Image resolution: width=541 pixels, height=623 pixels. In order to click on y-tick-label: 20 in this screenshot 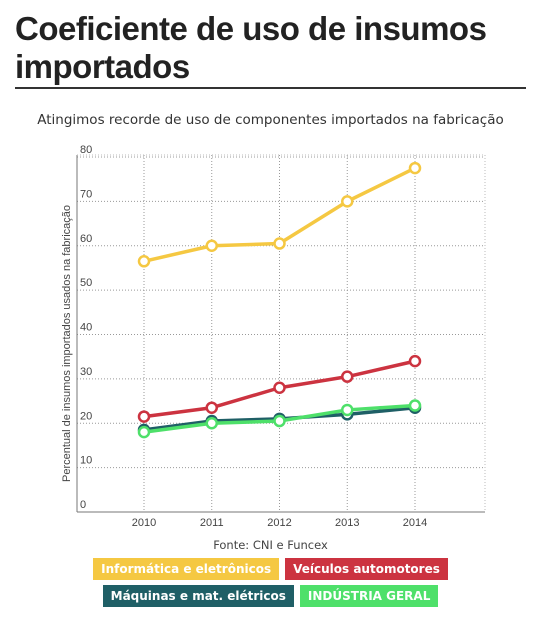, I will do `click(86, 416)`.